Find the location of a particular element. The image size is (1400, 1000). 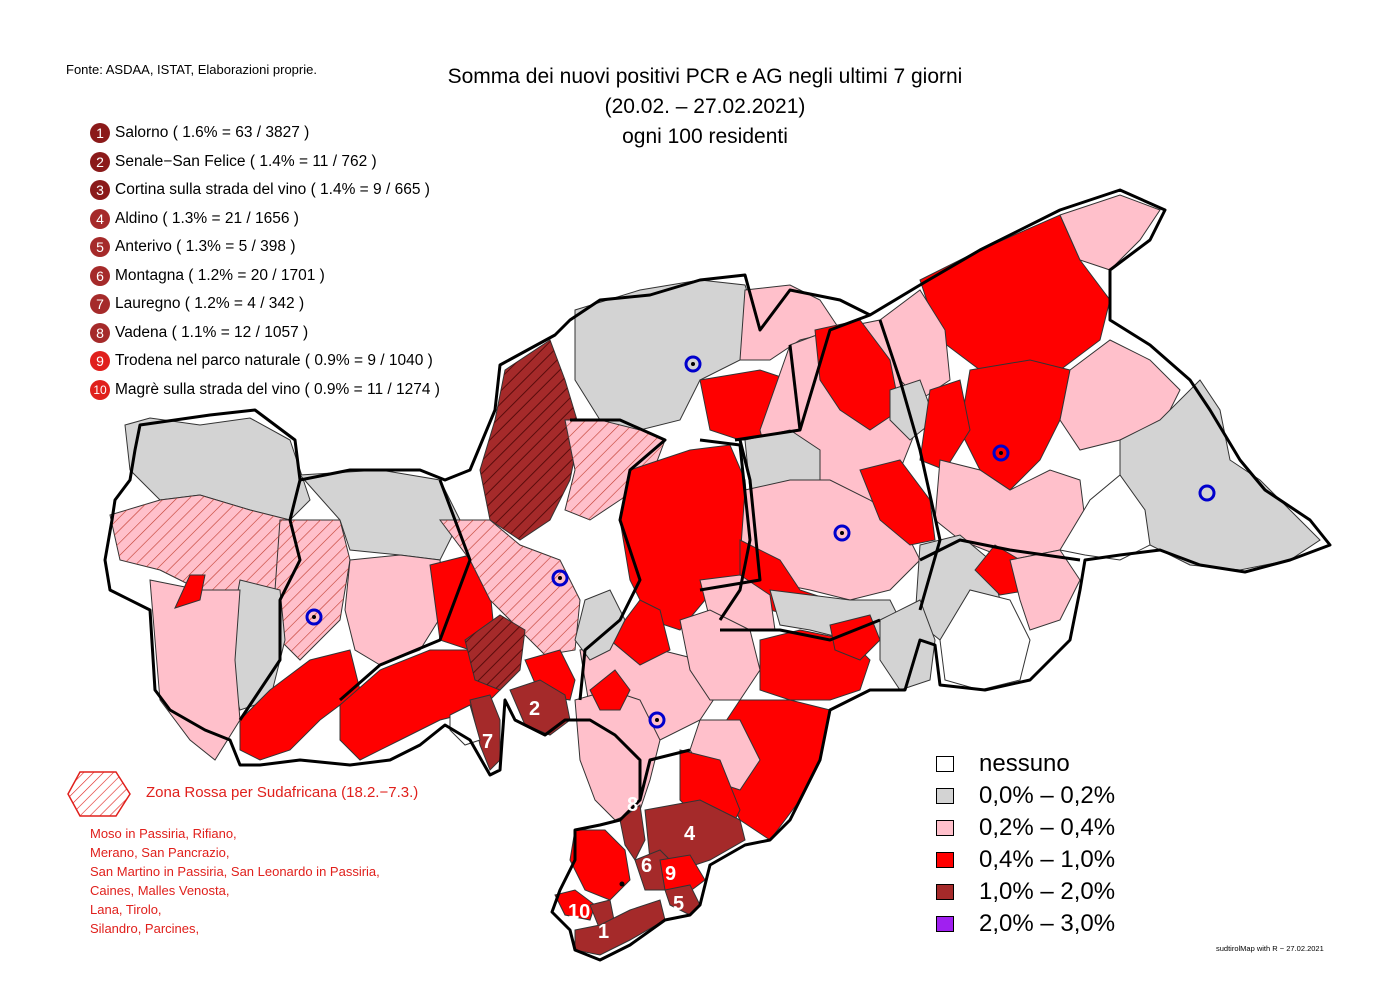

legend-item: 0,4% – 1,0% is located at coordinates (1025, 860).